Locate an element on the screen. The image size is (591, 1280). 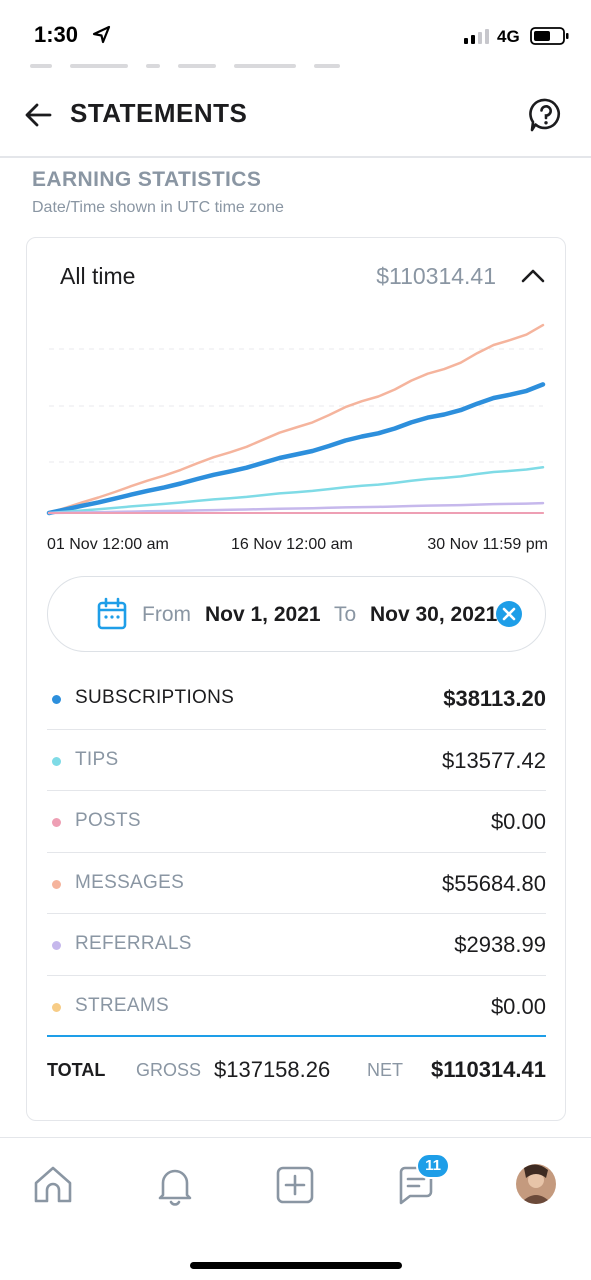
series-line-referrals is located at coordinates (296, 508).